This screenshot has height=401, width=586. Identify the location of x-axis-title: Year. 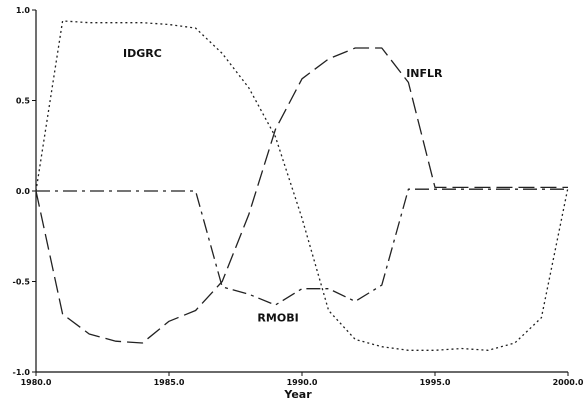
(297, 394).